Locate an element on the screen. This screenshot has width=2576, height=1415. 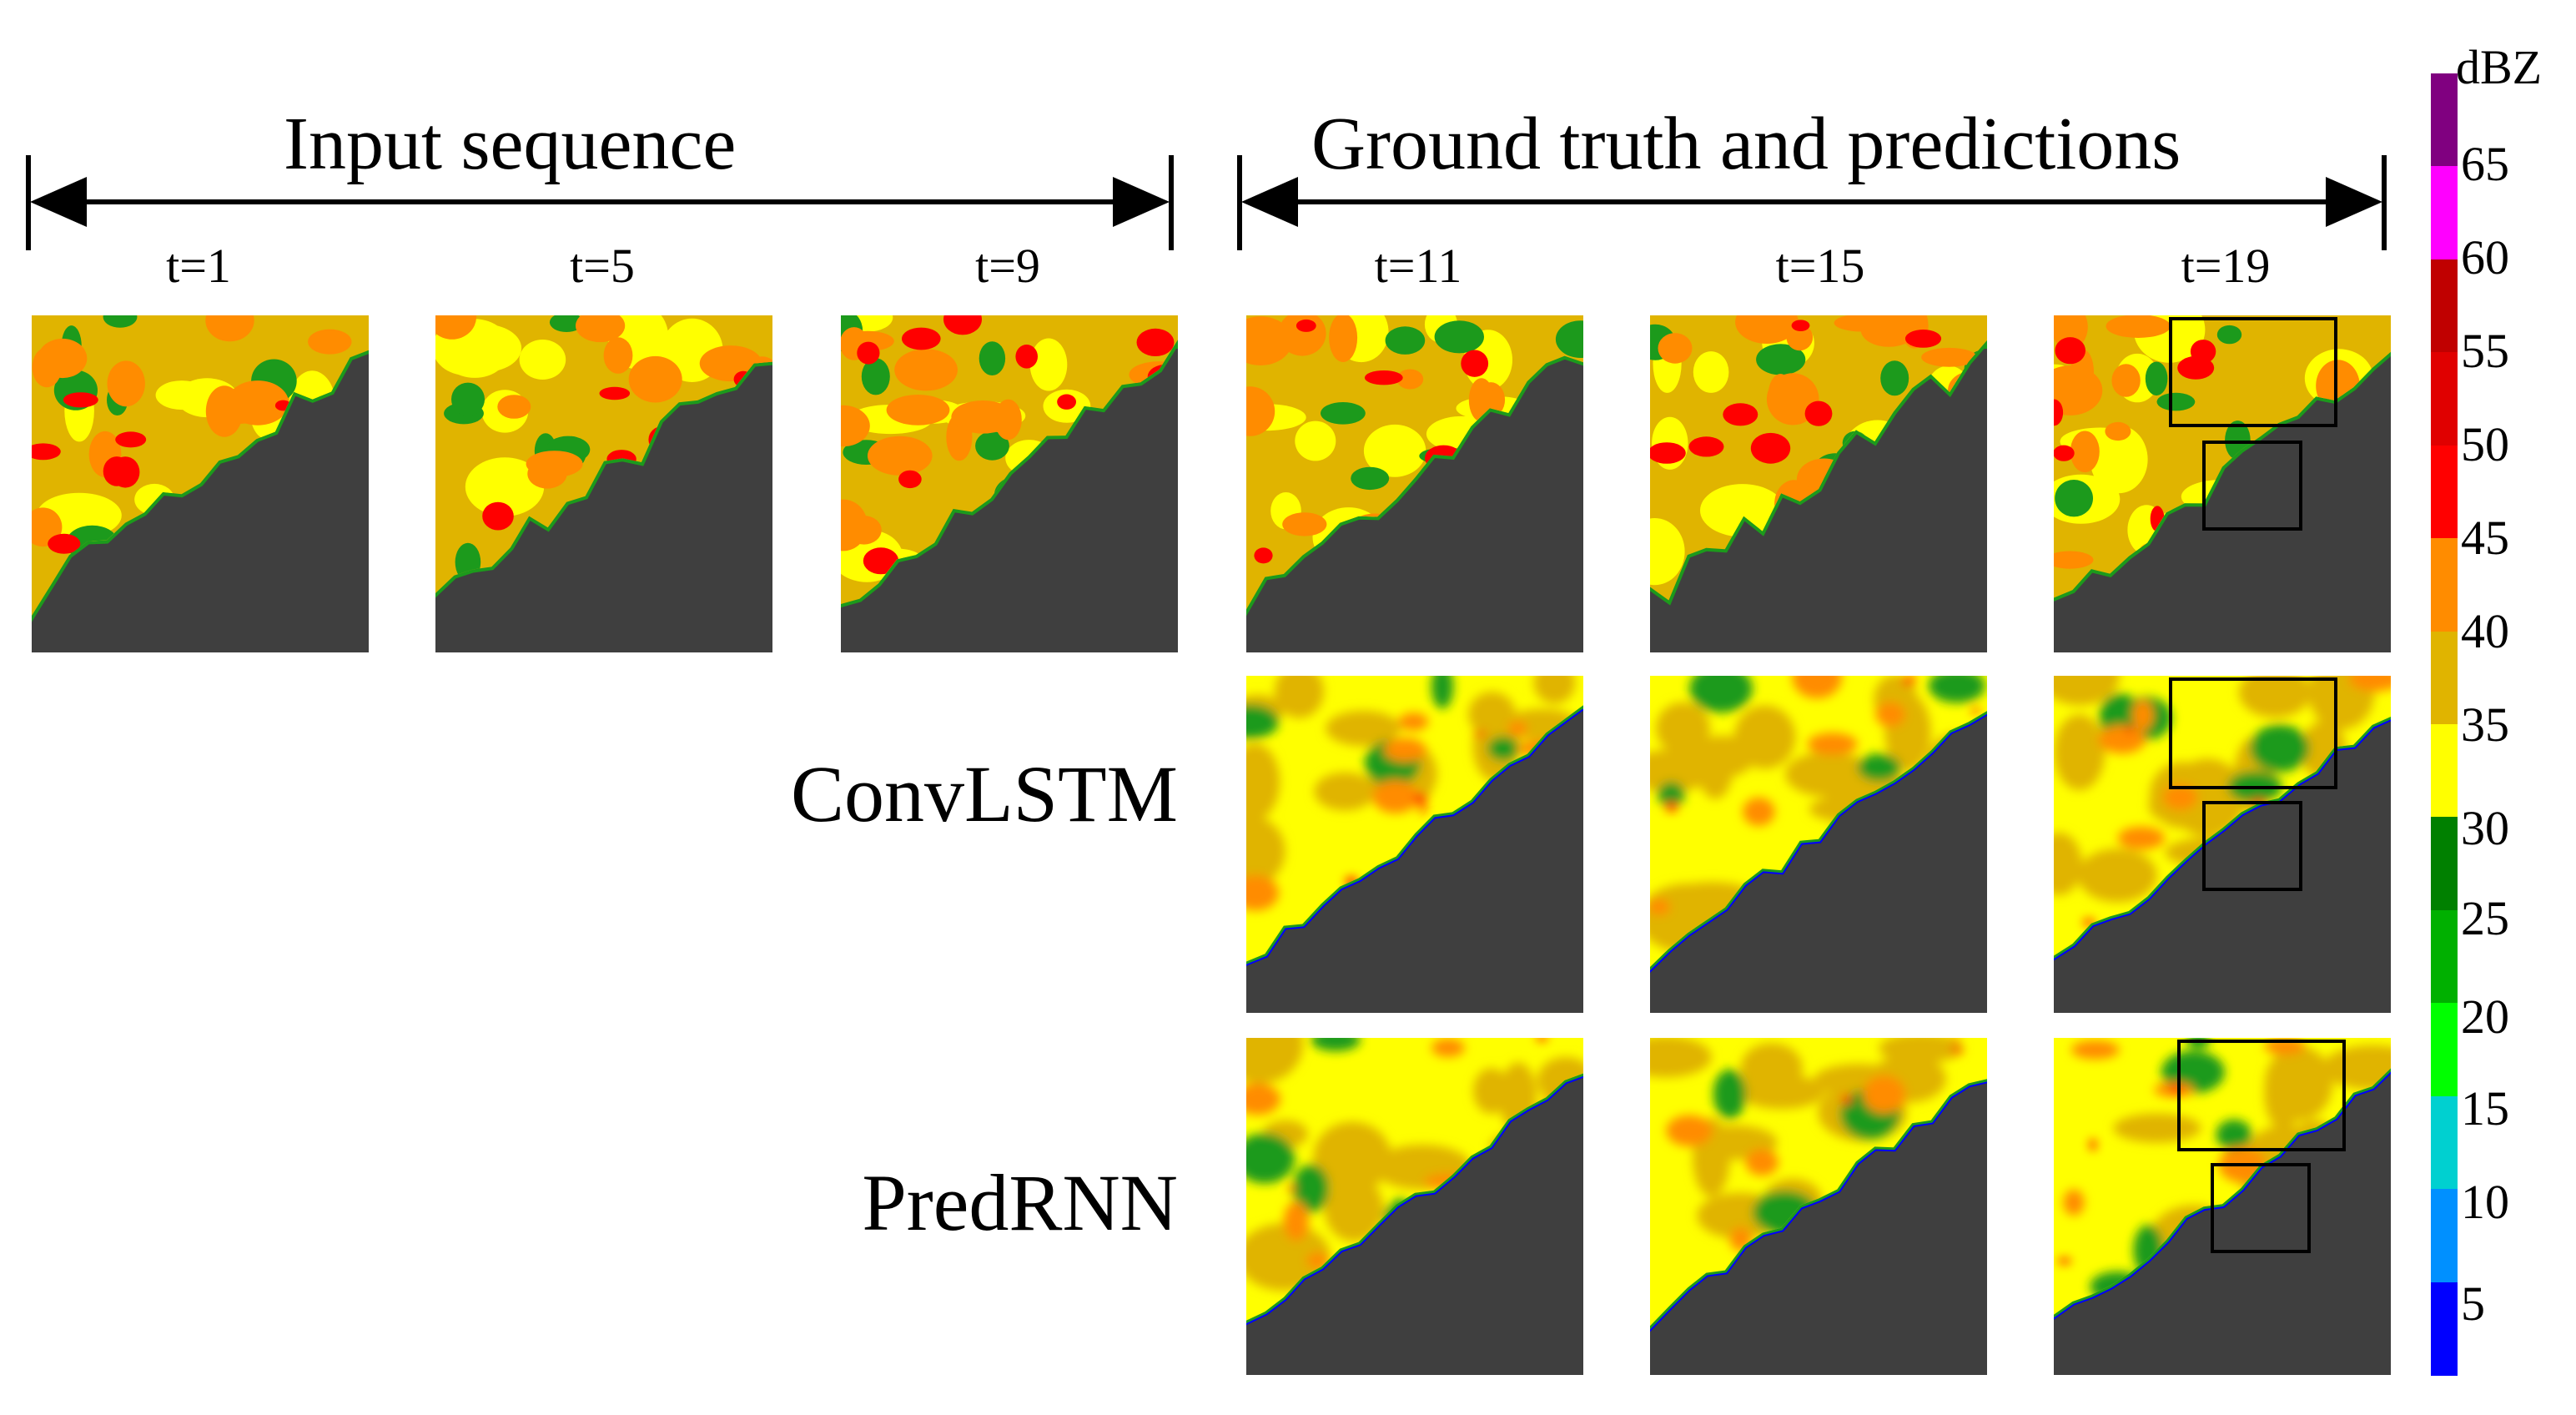
radar-predrnn-t11 is located at coordinates (1414, 1206).